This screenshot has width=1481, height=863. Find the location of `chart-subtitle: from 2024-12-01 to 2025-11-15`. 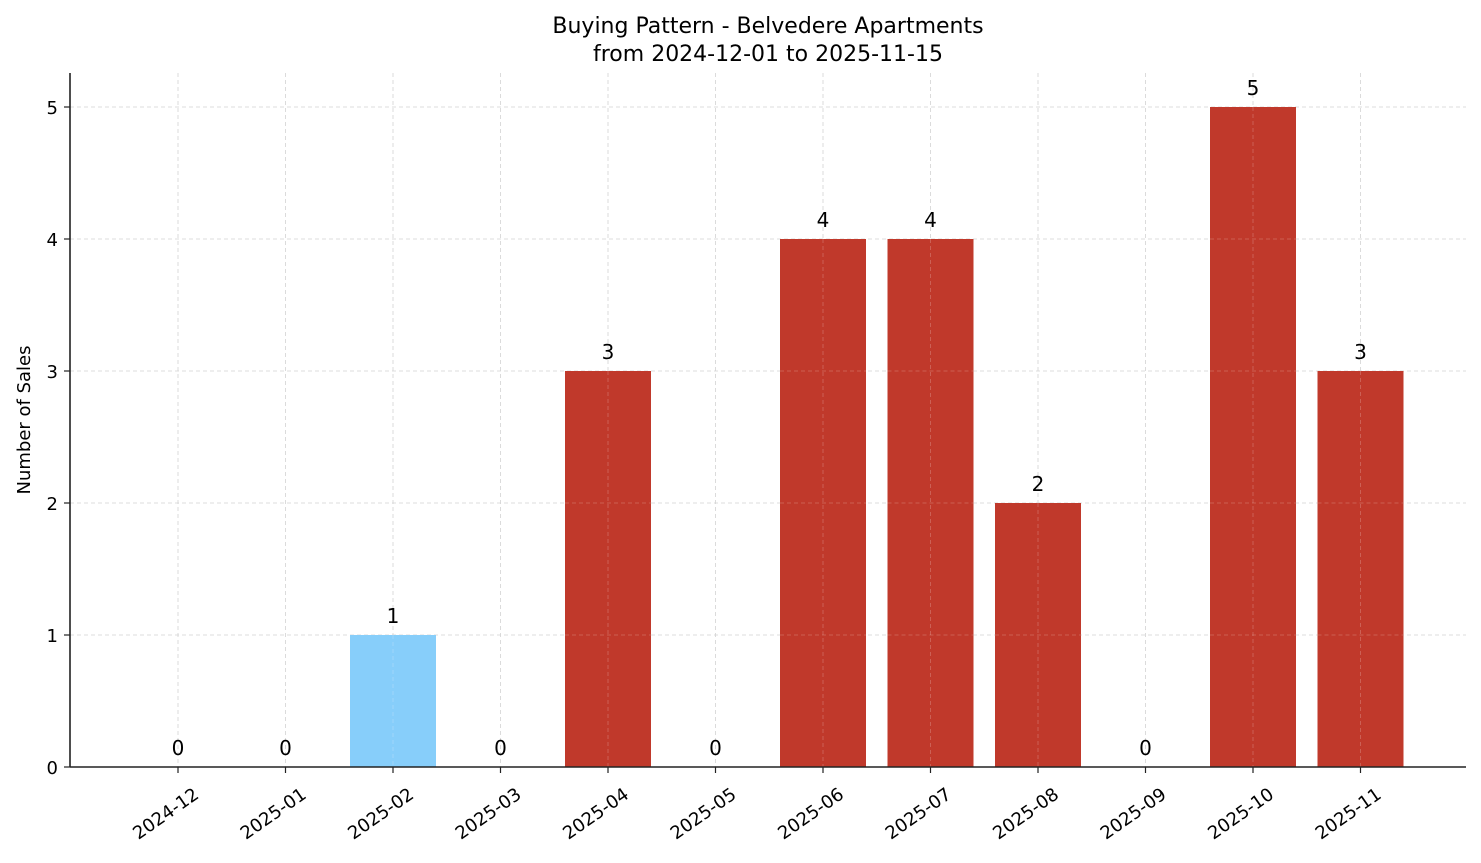

chart-subtitle: from 2024-12-01 to 2025-11-15 is located at coordinates (768, 54).